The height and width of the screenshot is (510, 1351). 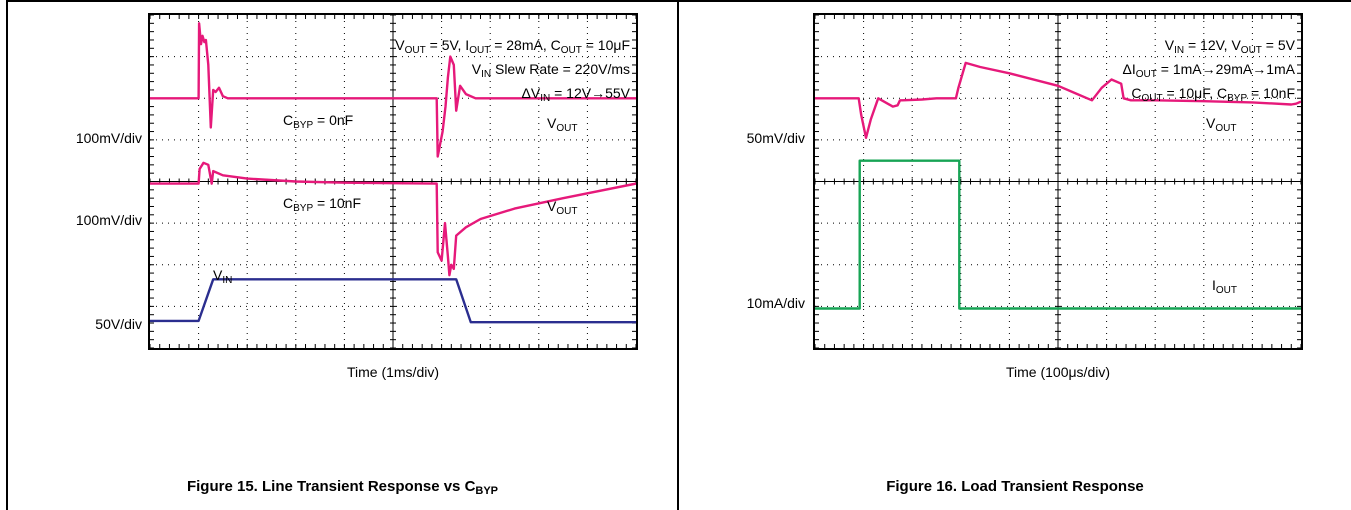 I want to click on fig16-xlabel: Time (100μs/div), so click(x=1057, y=372).